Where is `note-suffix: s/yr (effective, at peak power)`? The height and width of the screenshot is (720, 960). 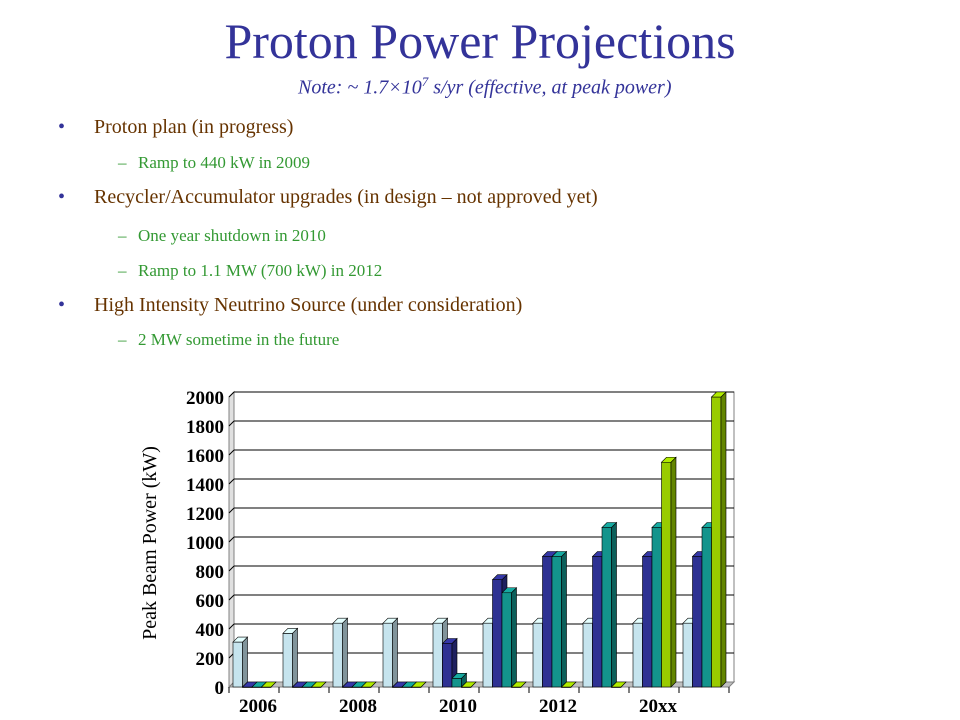
note-suffix: s/yr (effective, at peak power) is located at coordinates (550, 87).